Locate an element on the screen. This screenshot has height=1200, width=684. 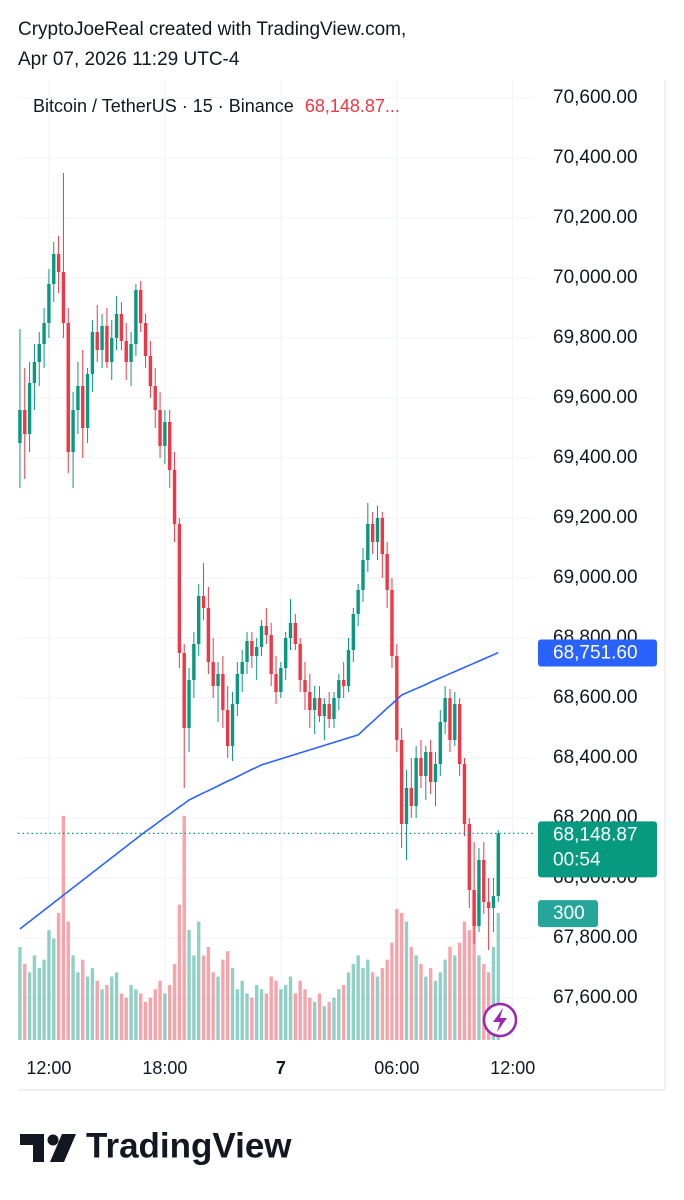
brand-logo is located at coordinates (48, 1148).